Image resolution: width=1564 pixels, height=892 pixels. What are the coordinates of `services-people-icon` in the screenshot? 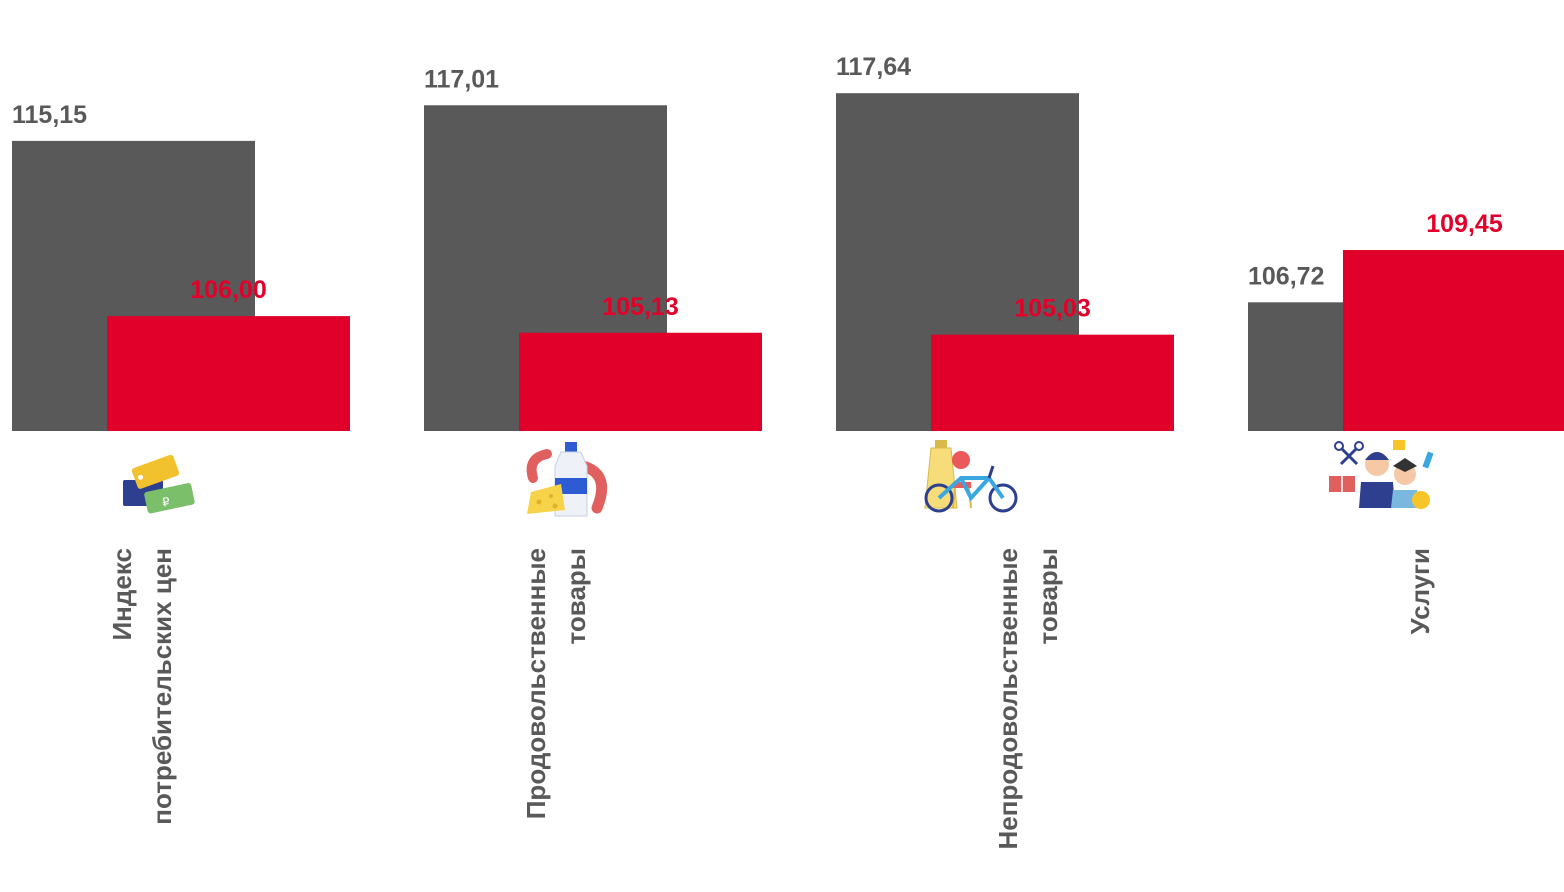 It's located at (1381, 474).